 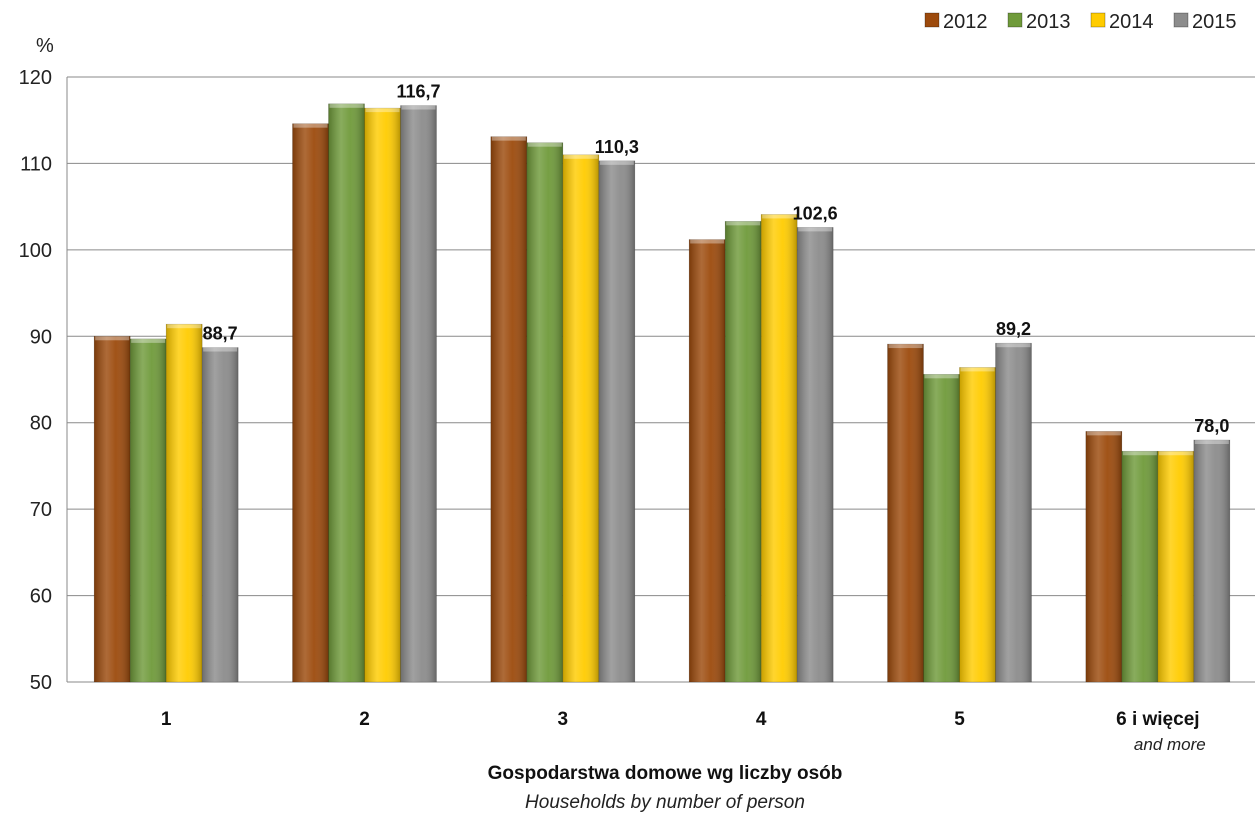 I want to click on y-tick-label: 110, so click(x=36, y=164).